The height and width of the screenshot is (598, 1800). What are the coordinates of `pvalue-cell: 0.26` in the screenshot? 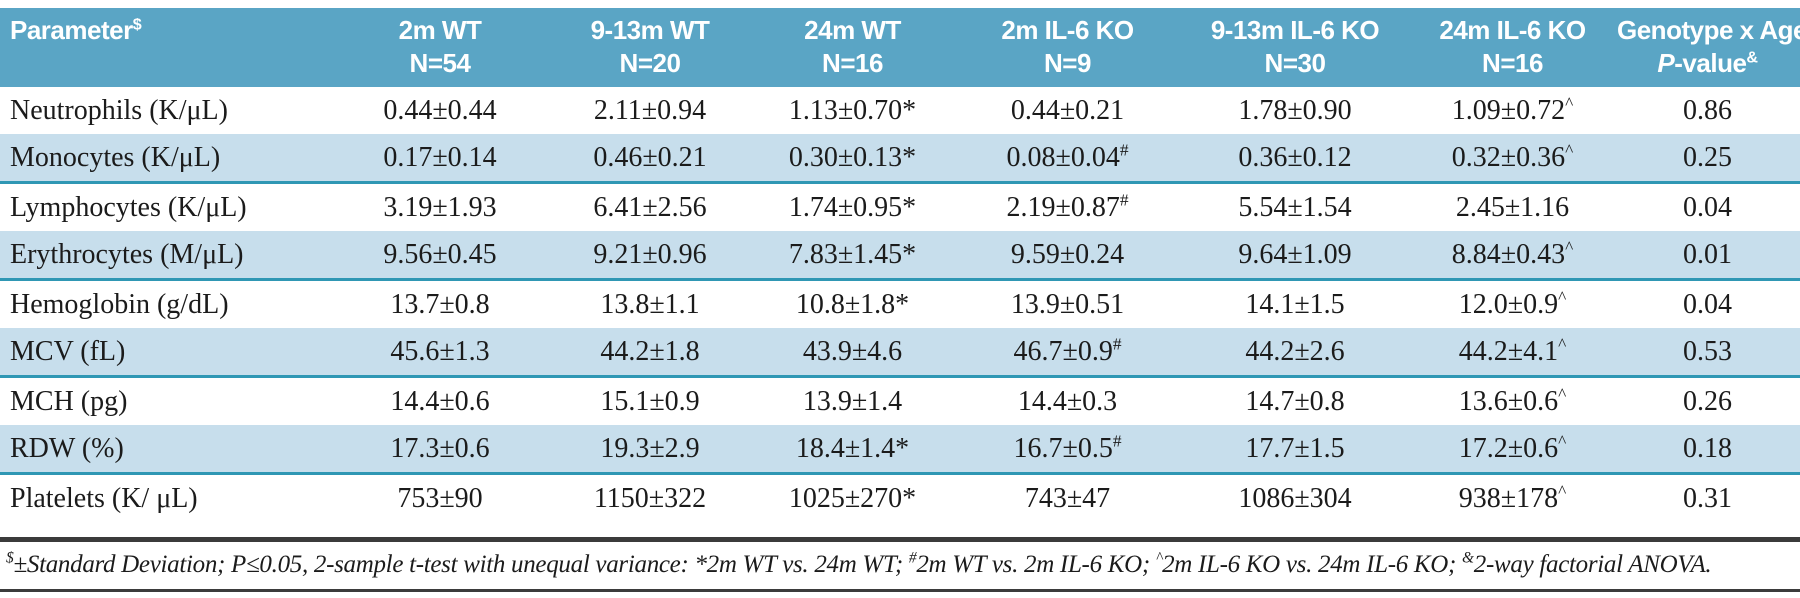 It's located at (1707, 401).